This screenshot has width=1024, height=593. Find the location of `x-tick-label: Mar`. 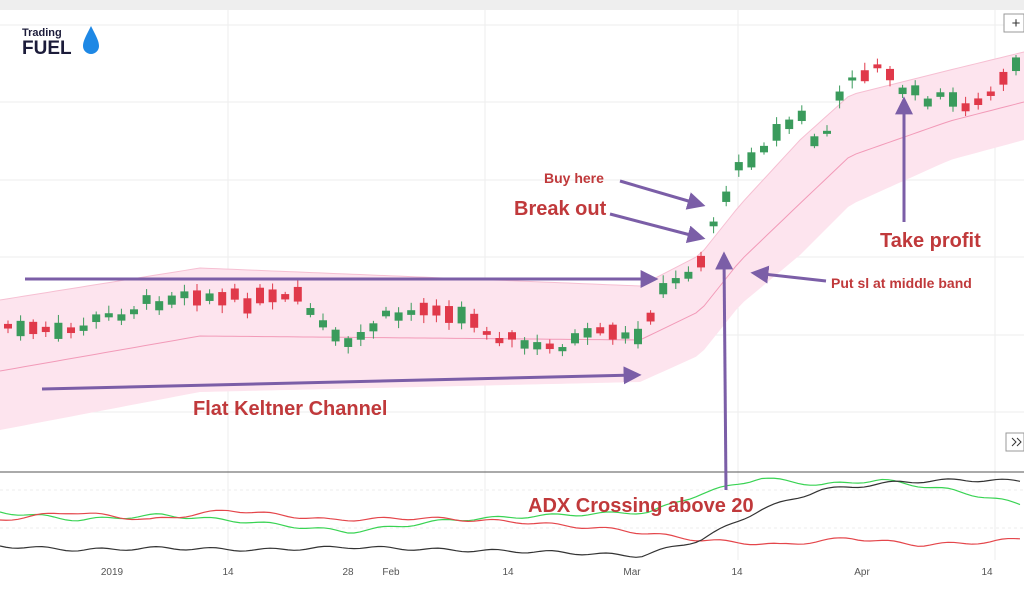

x-tick-label: Mar is located at coordinates (632, 572).